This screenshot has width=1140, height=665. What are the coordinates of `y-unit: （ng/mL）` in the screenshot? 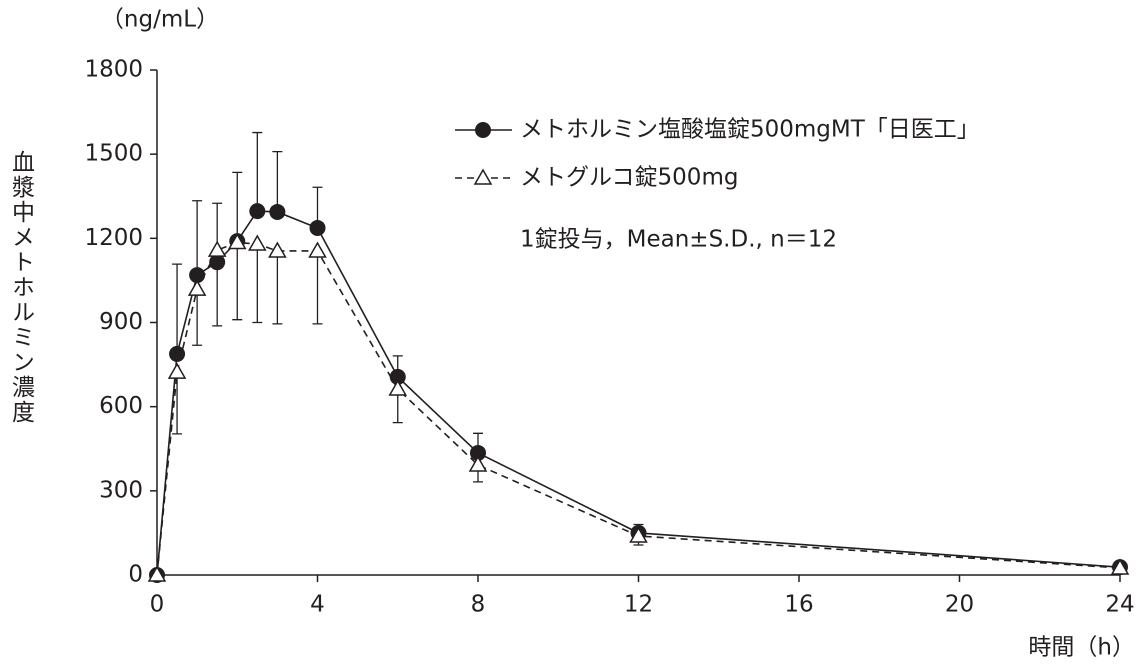 It's located at (160, 20).